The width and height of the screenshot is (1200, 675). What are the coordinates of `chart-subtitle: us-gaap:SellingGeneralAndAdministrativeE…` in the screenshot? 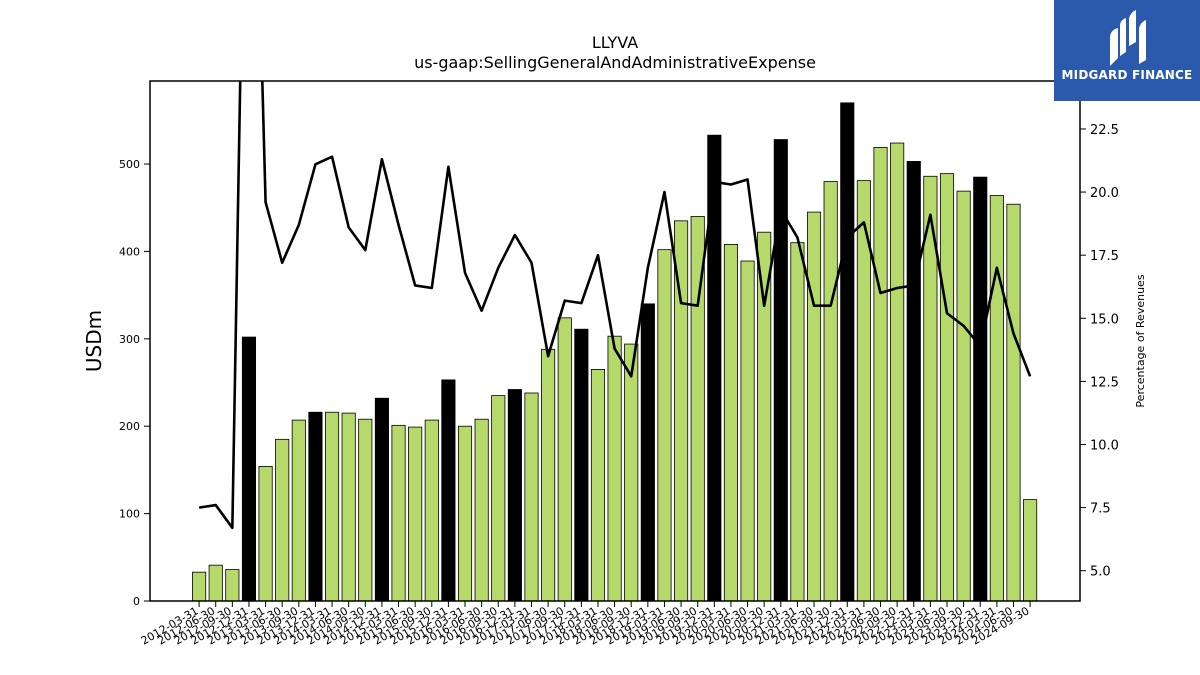 It's located at (615, 62).